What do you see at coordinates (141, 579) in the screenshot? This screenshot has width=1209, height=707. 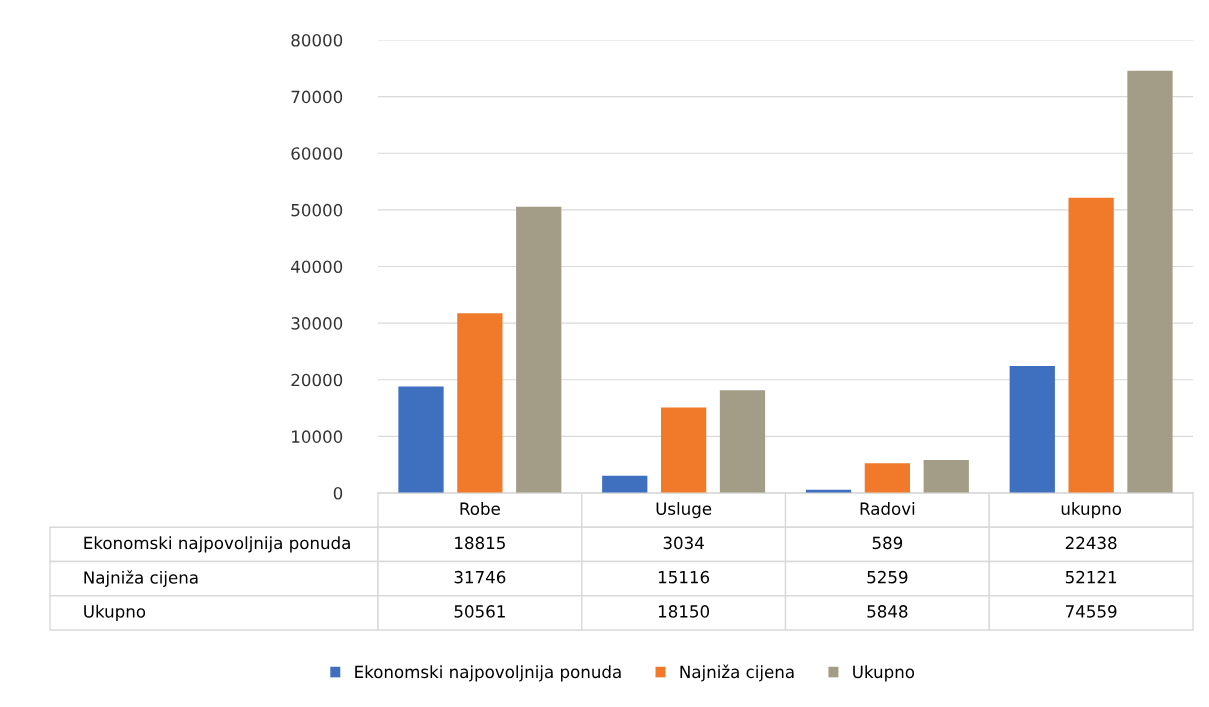 I see `text: Najniža cijena` at bounding box center [141, 579].